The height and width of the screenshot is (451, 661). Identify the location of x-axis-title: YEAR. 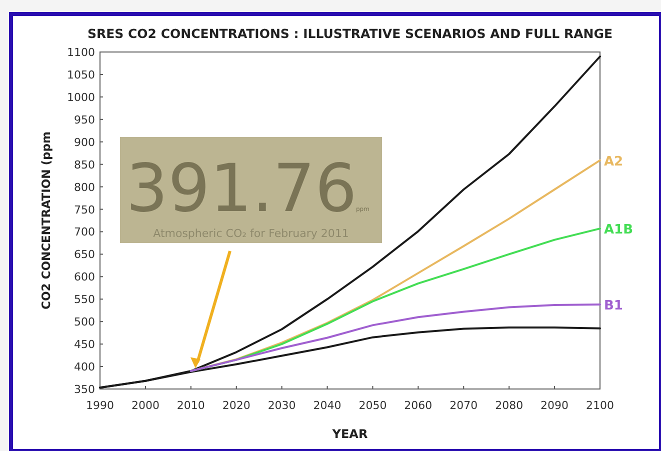
(349, 434).